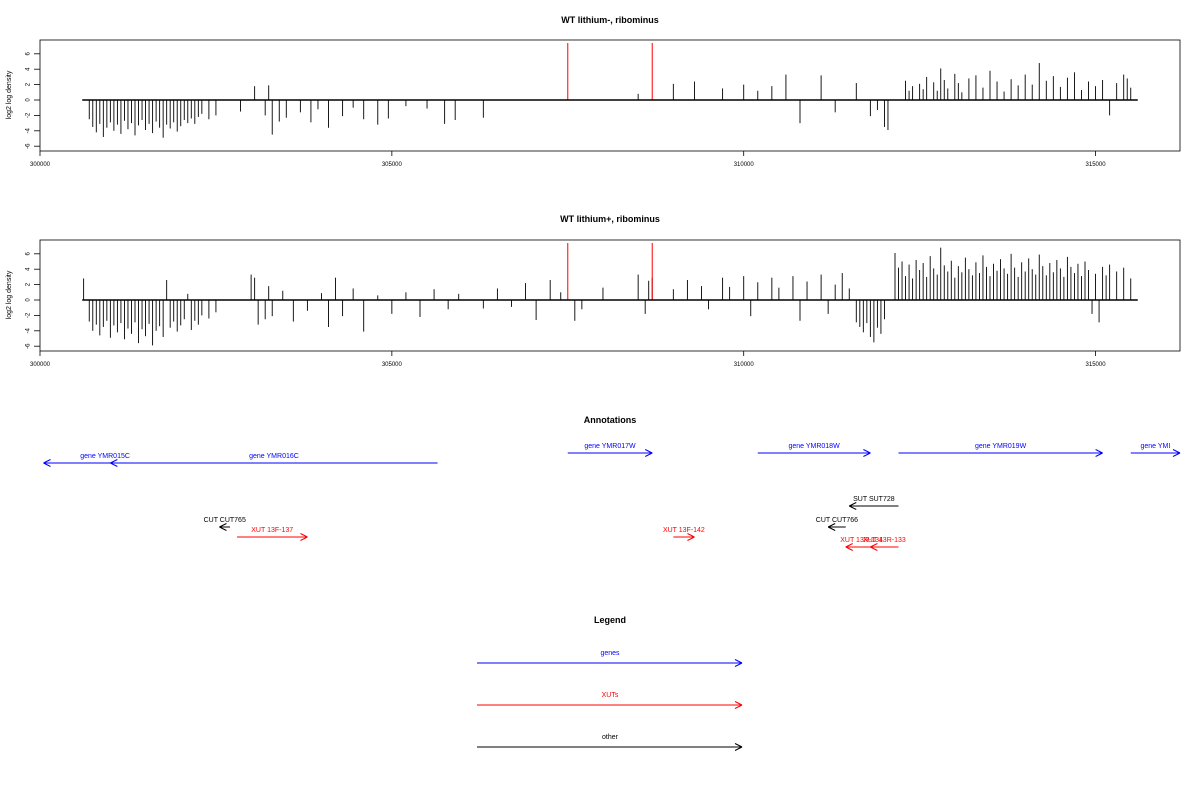  I want to click on annotation-label: gene YMR017W, so click(610, 446).